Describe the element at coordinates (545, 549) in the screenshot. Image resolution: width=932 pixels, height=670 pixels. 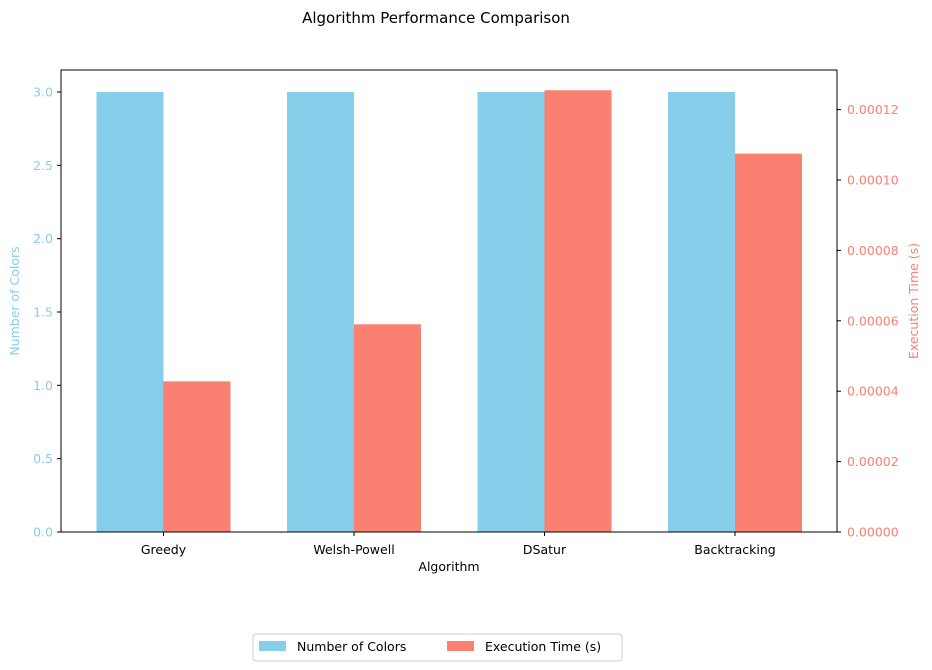
I see `x-tick-label-dsatur: DSatur` at that location.